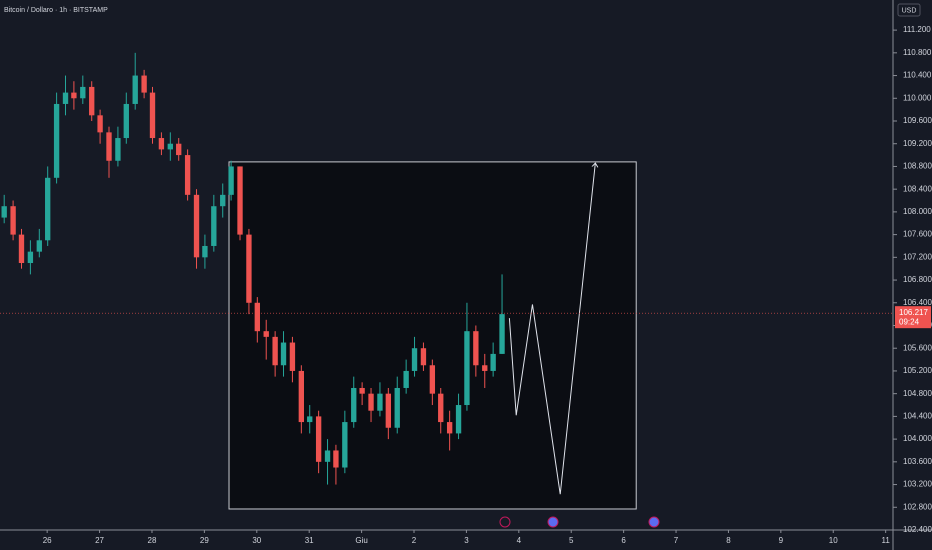  What do you see at coordinates (99, 540) in the screenshot?
I see `x-tick-label: 27` at bounding box center [99, 540].